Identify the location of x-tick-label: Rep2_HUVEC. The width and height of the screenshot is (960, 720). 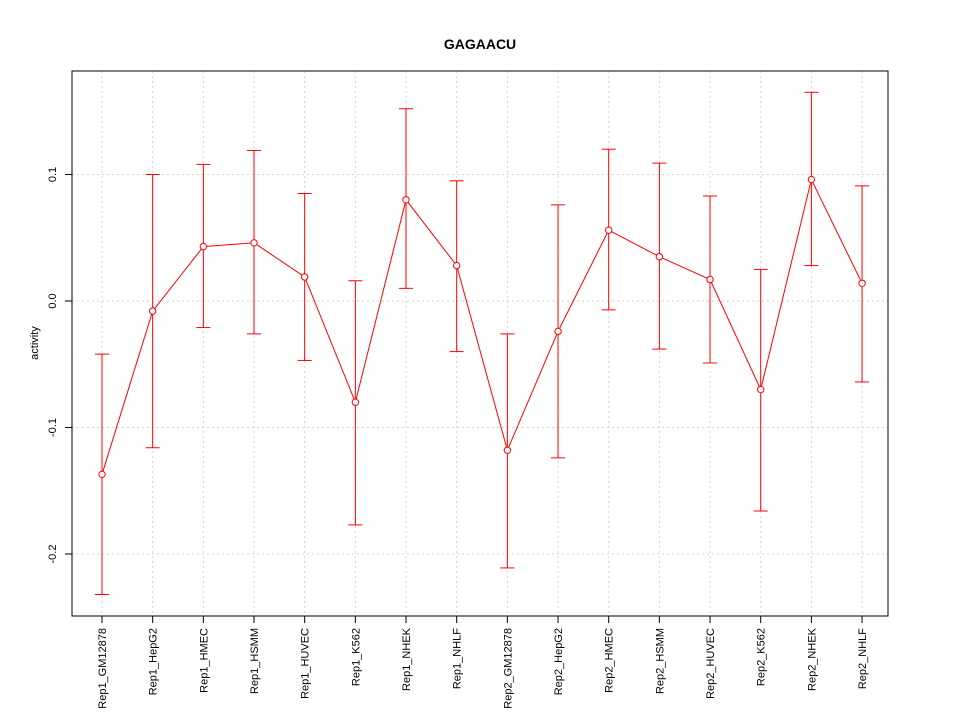
(711, 663).